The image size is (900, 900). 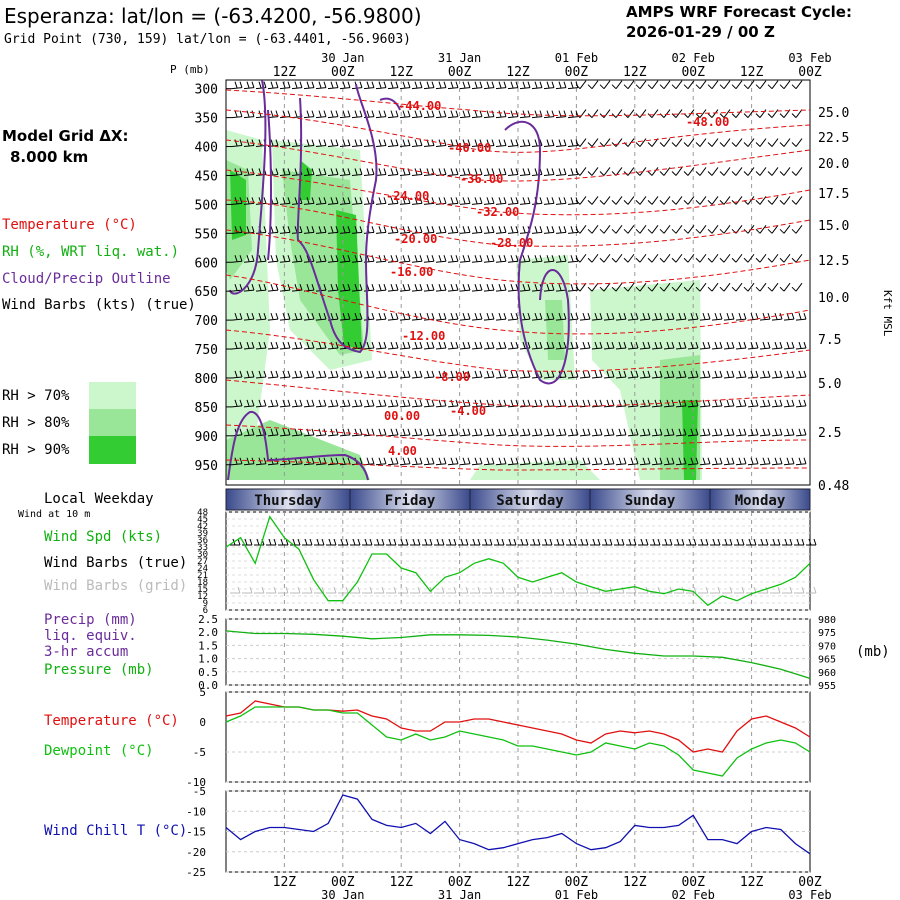 I want to click on pressure-tick-label: 300, so click(x=206, y=90).